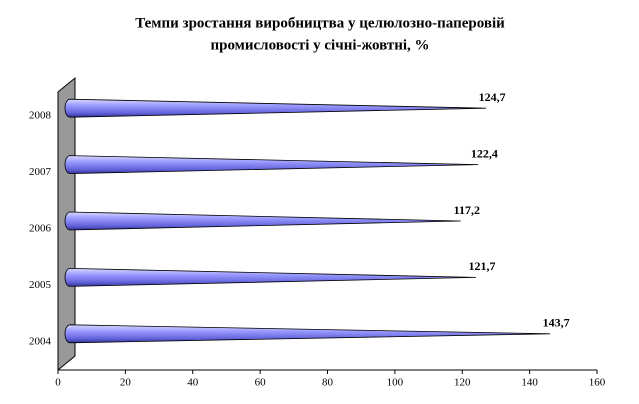 This screenshot has width=639, height=404. Describe the element at coordinates (58, 383) in the screenshot. I see `x-tick-label: 0` at that location.